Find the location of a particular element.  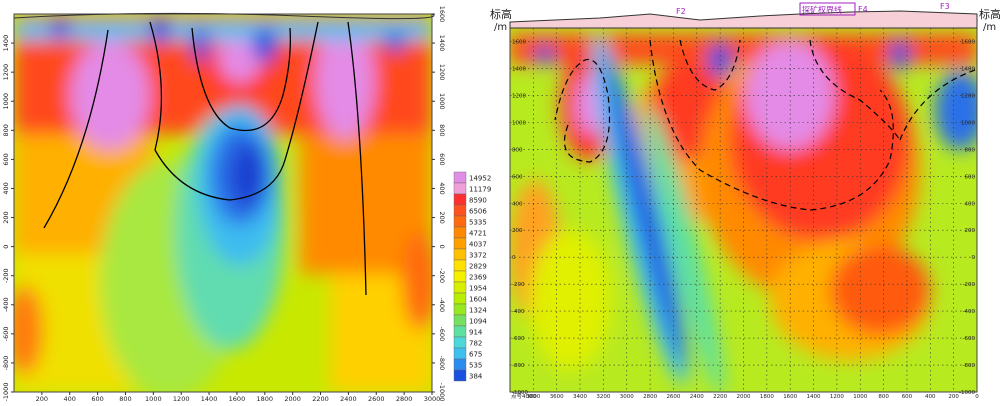

colorbar-level-label: 1094 is located at coordinates (478, 322).